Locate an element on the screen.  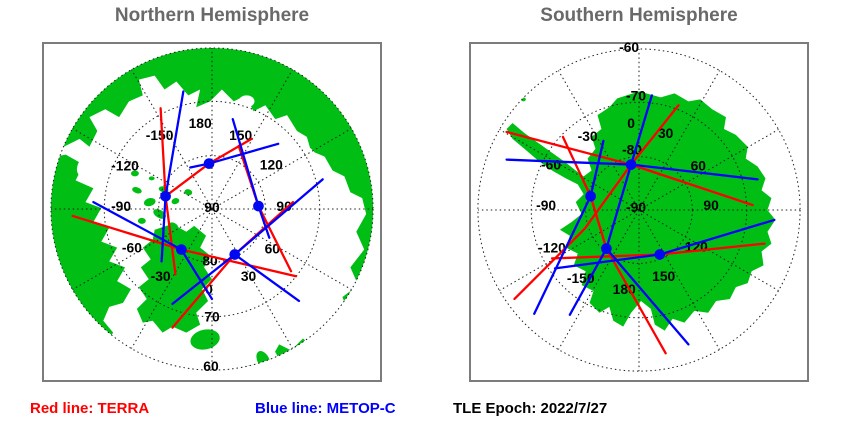
legend-metop: Blue line: METOP-C is located at coordinates (325, 408).